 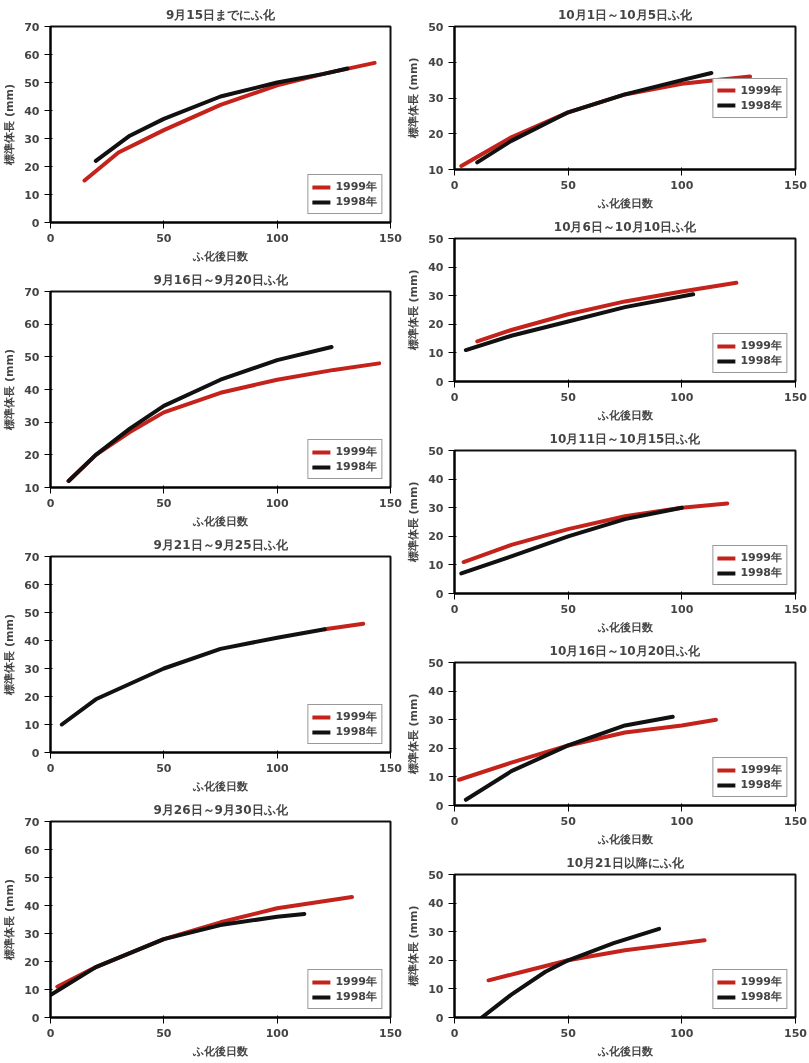 I want to click on chart-title: 10月11日～10月15日ふ化, so click(x=625, y=438).